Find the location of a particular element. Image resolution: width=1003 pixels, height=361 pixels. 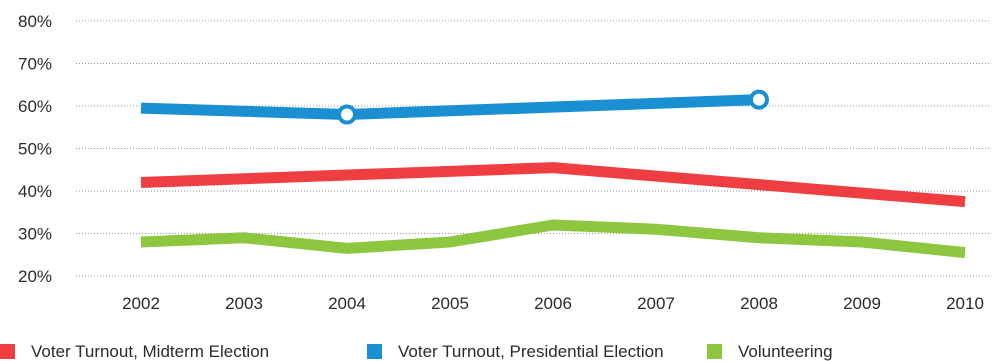

legend-item-midterm: Voter Turnout, Midterm Election is located at coordinates (134, 351).